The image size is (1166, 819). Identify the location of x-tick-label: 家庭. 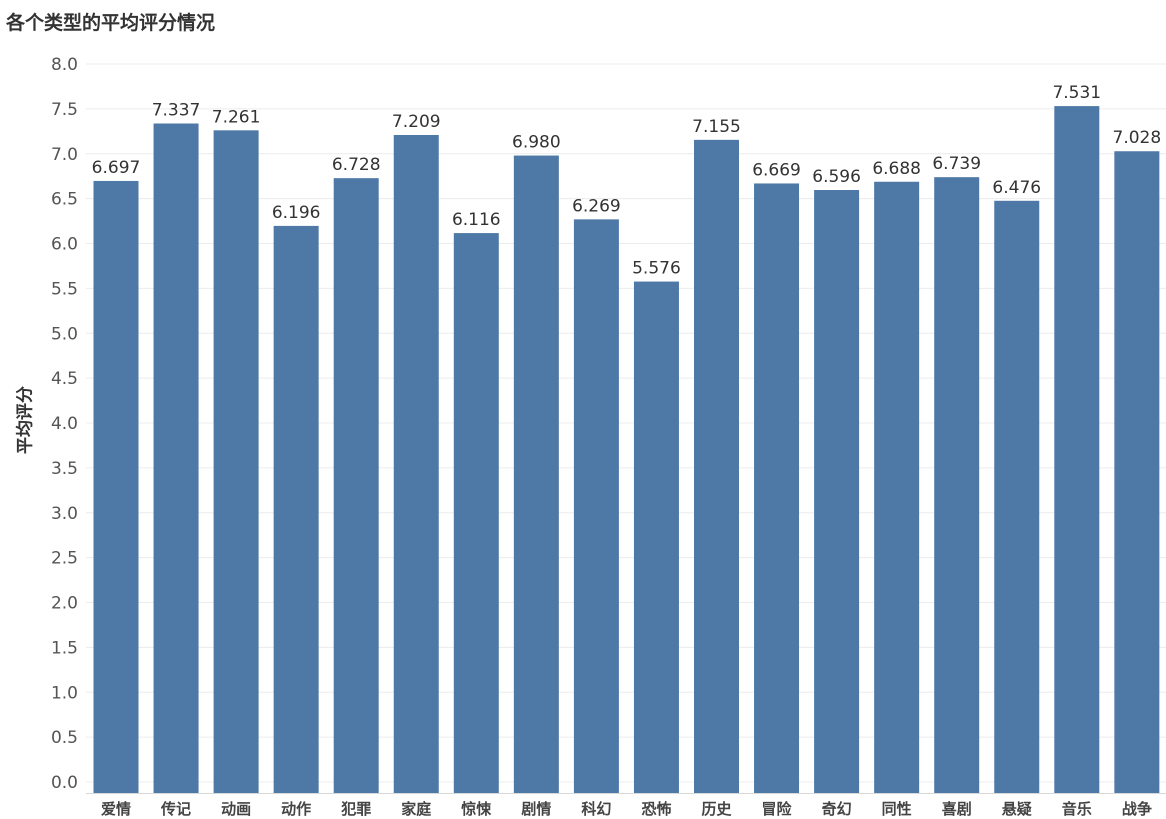
(416, 809).